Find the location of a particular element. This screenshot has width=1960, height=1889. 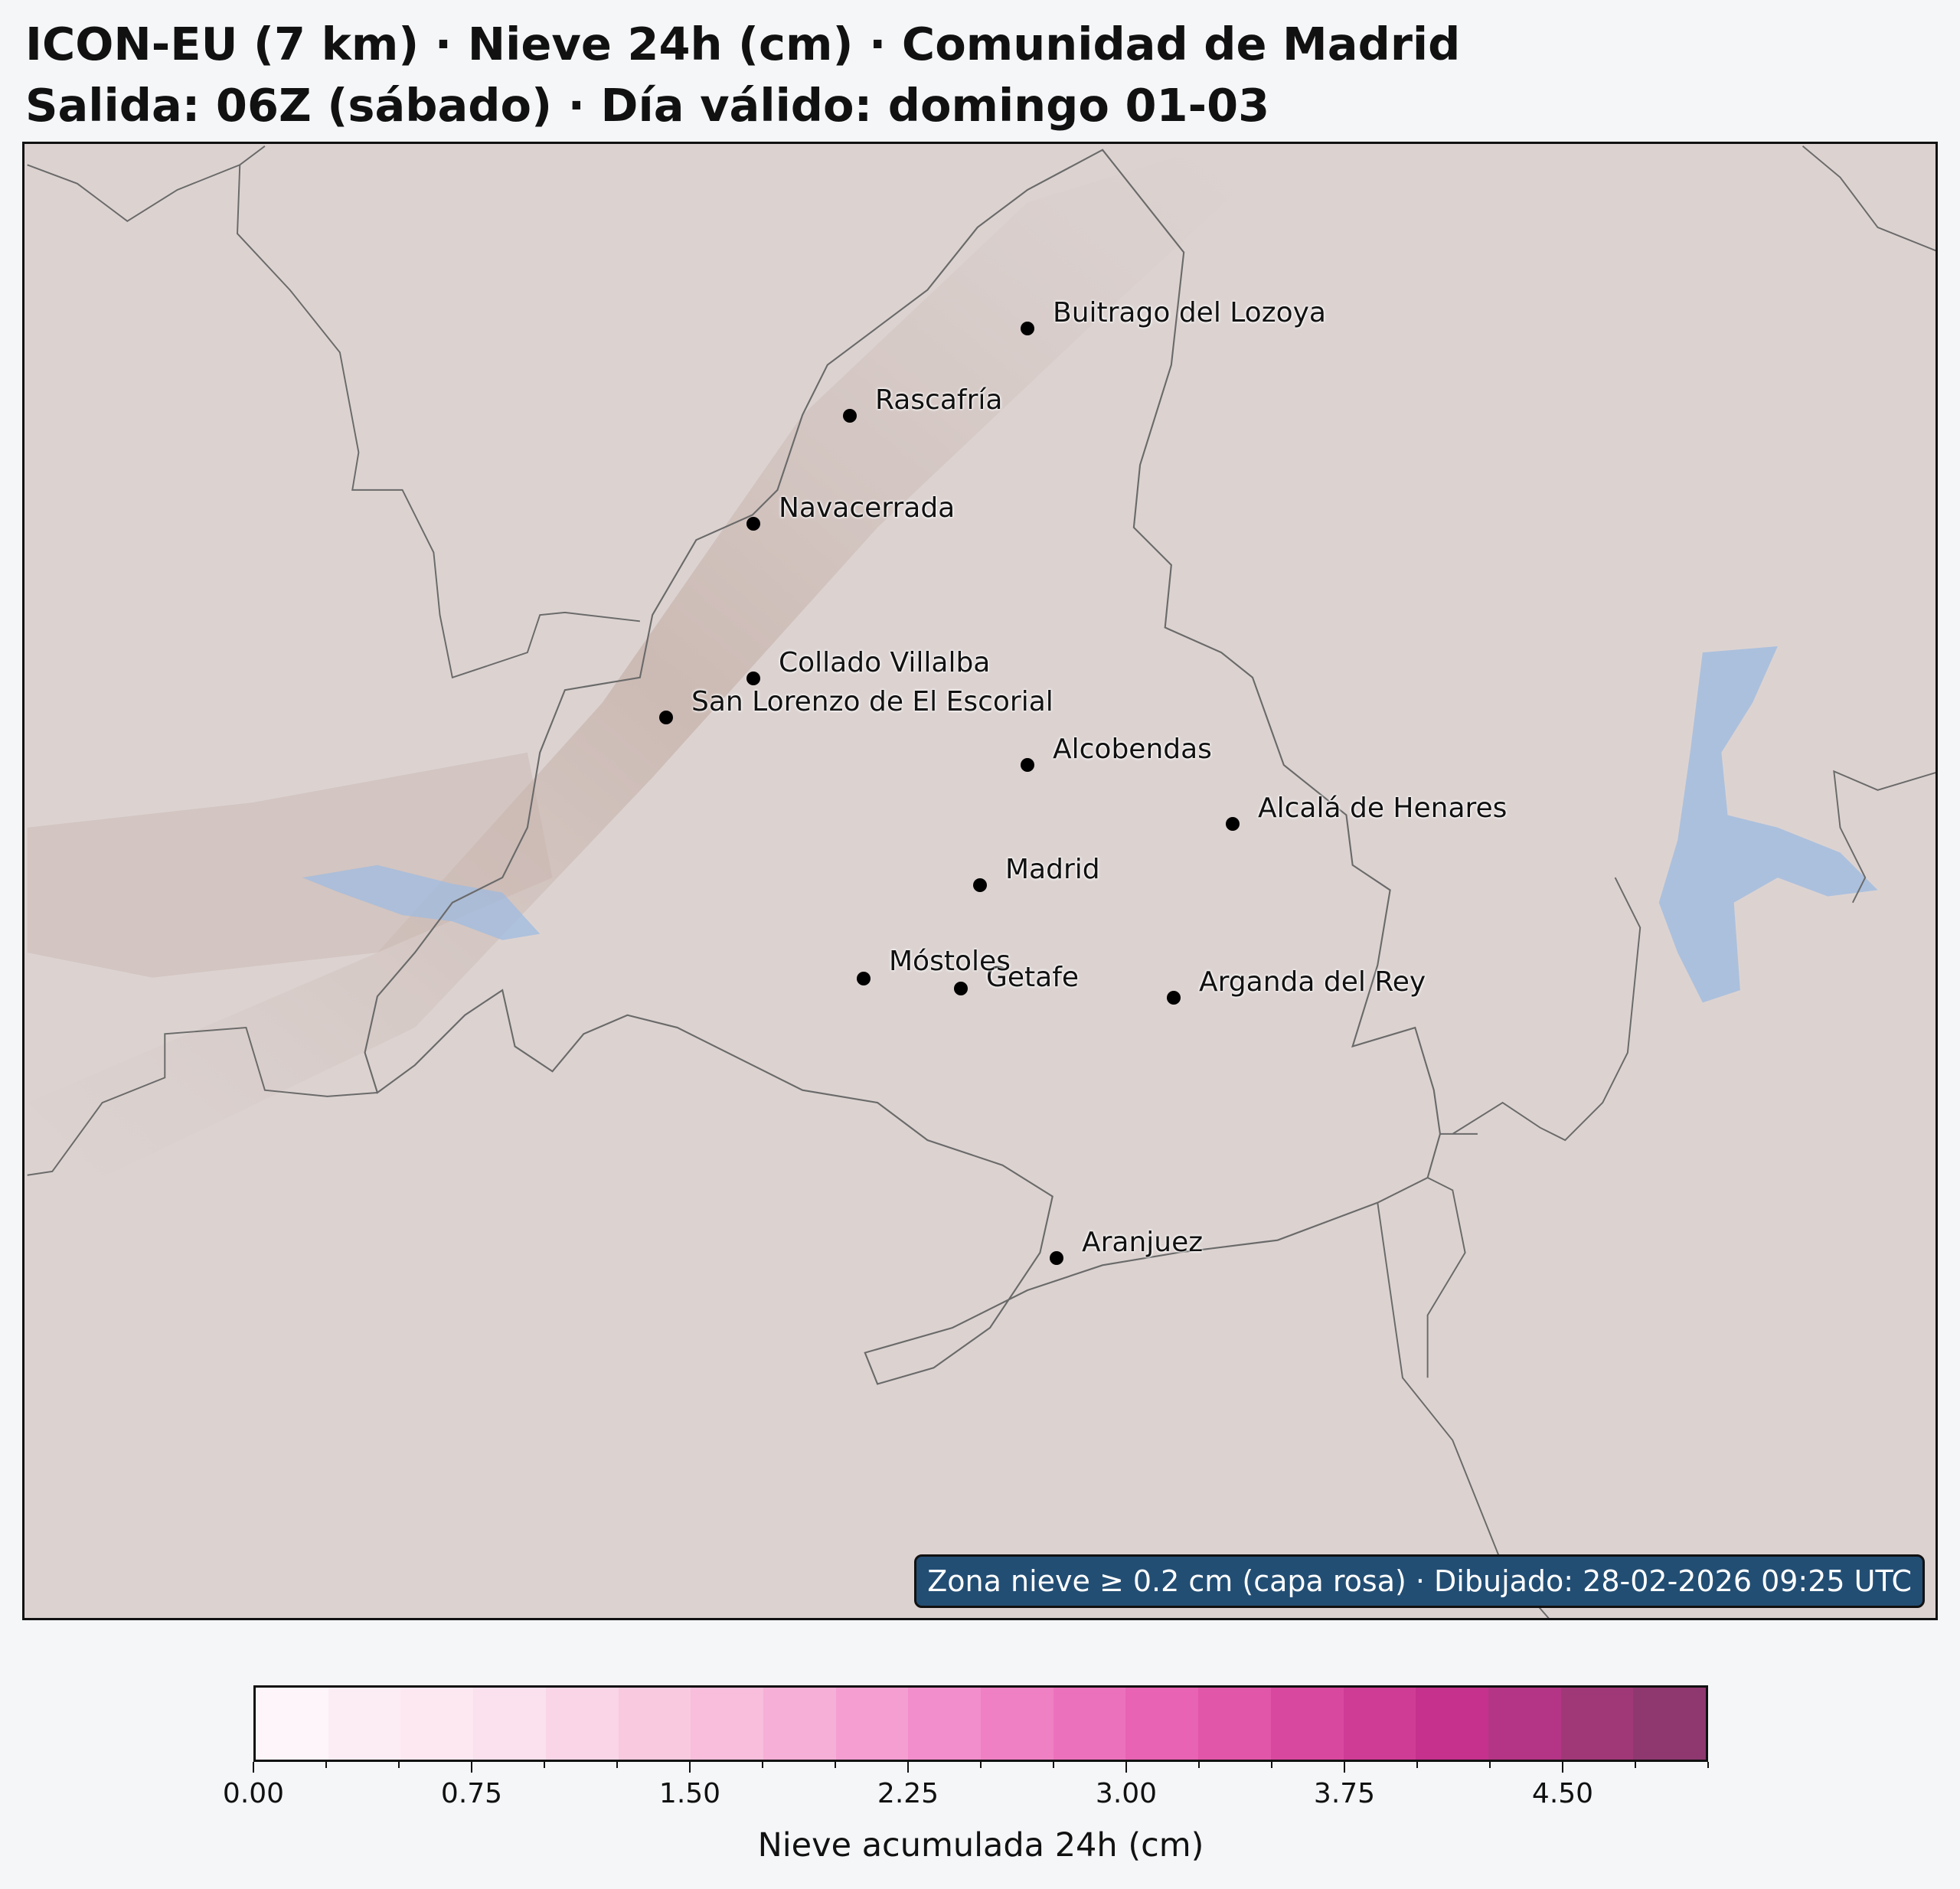

city-label: Alcobendas is located at coordinates (1132, 749).